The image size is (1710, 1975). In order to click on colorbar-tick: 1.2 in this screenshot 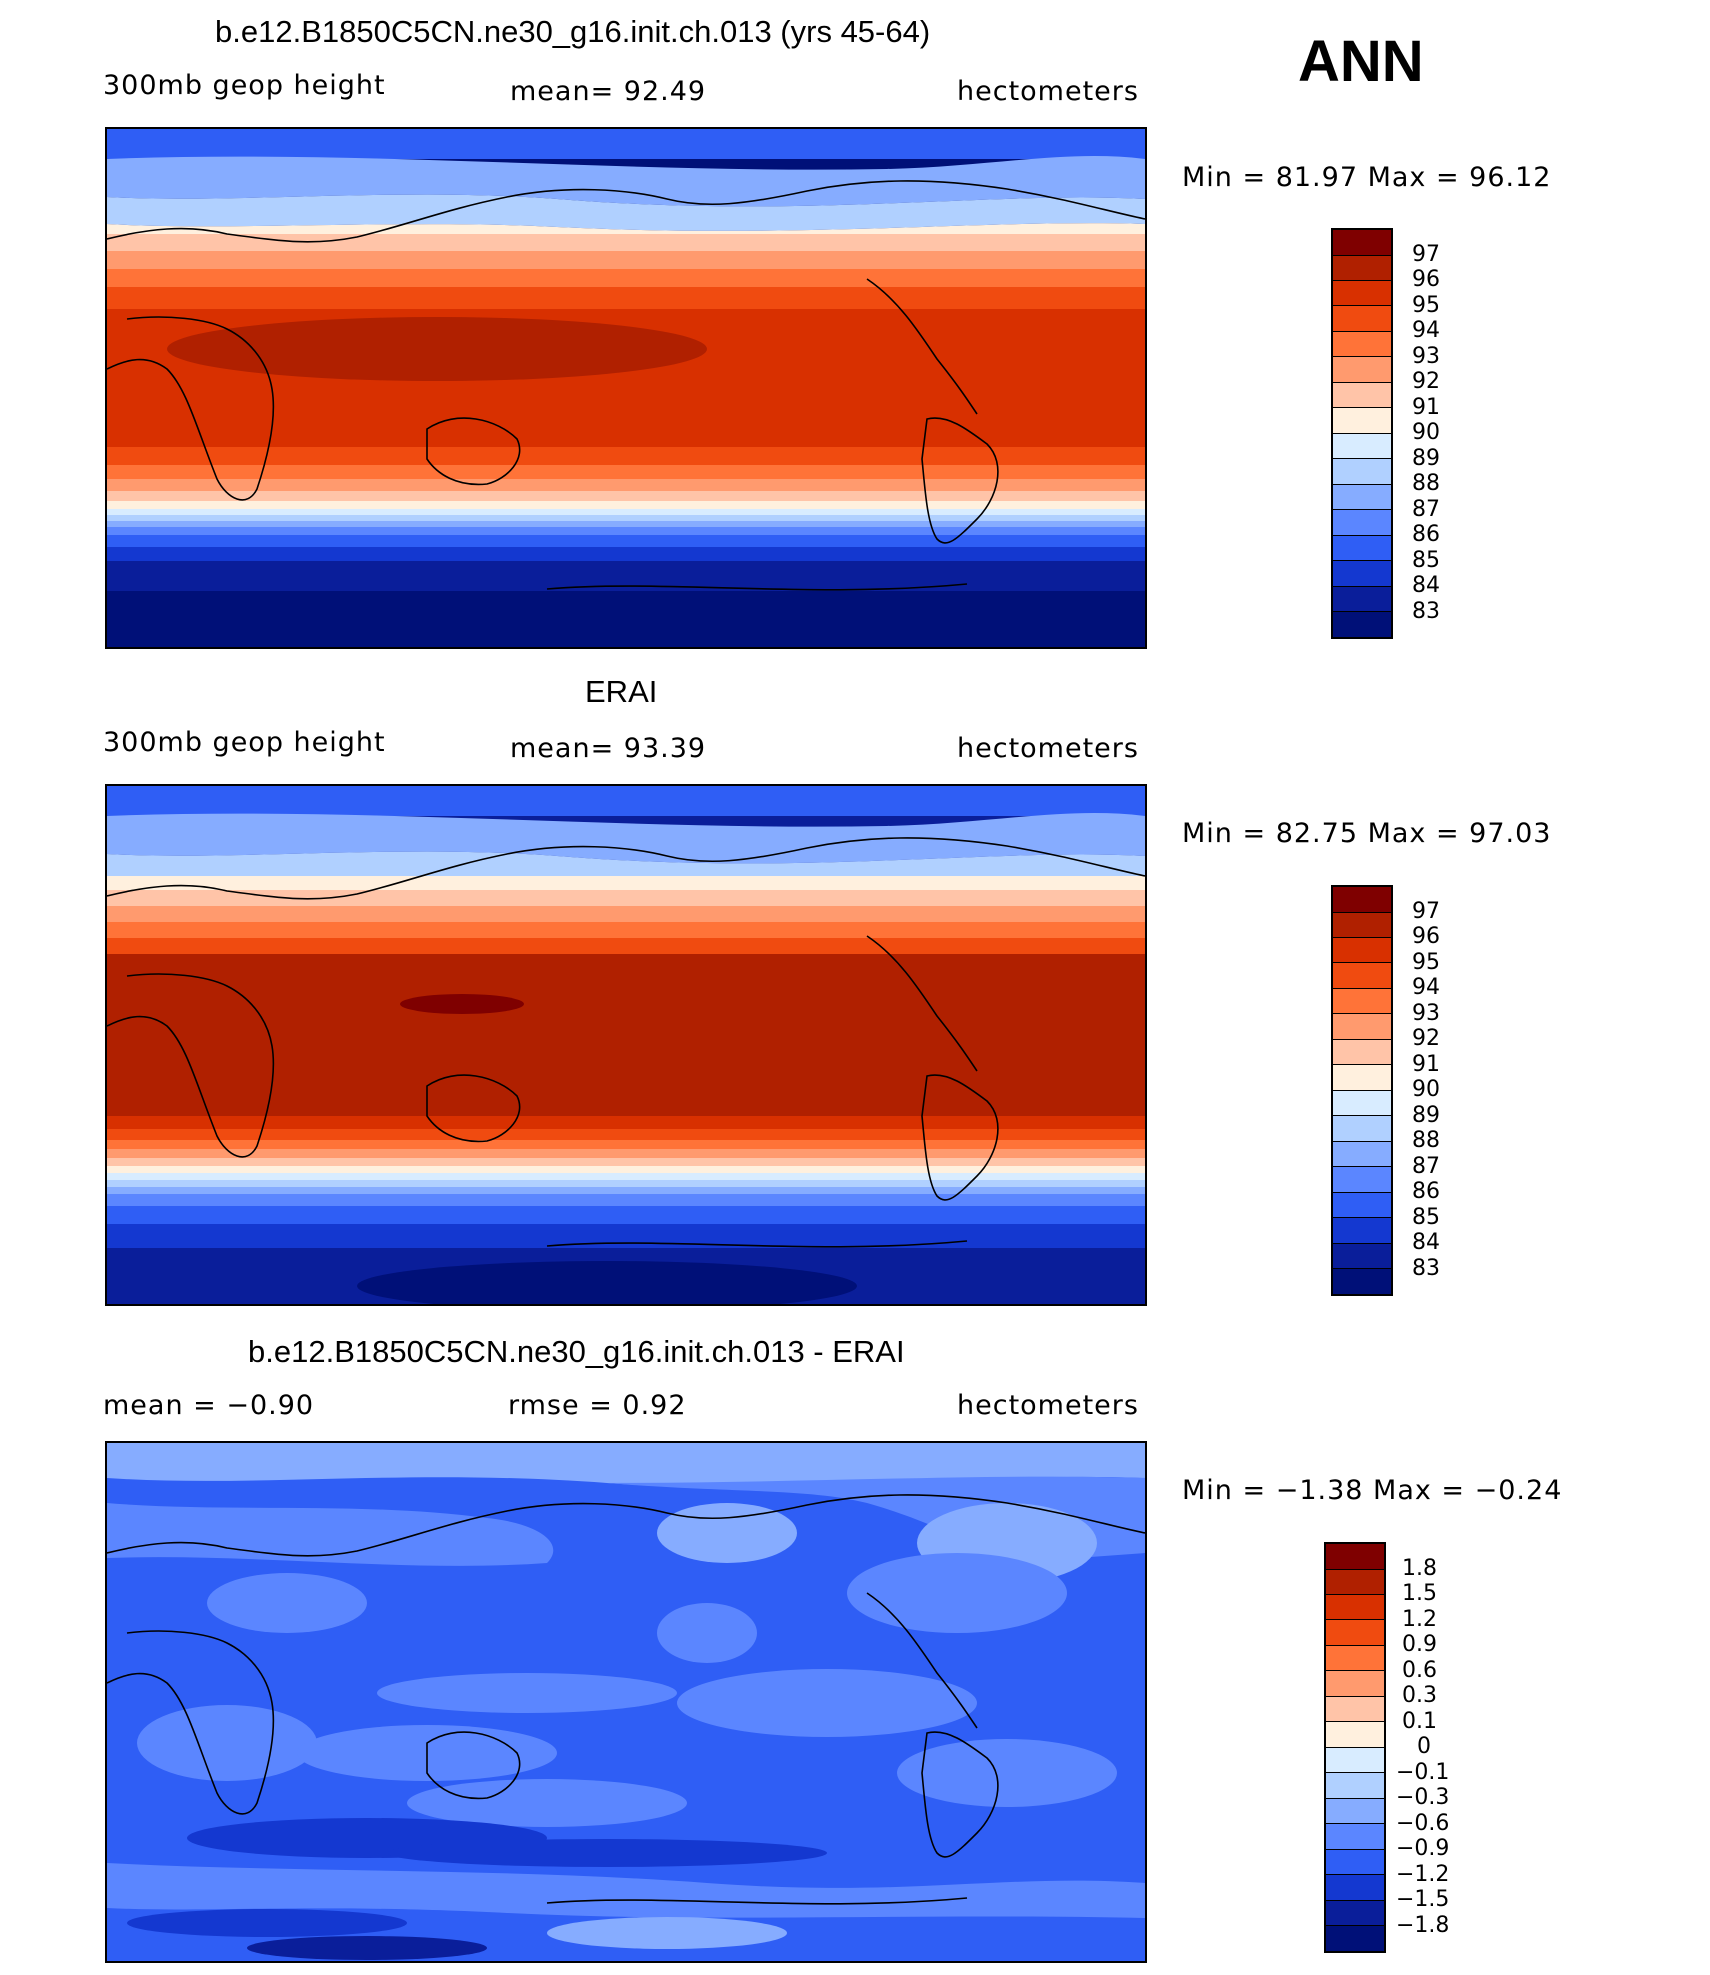, I will do `click(1419, 1619)`.